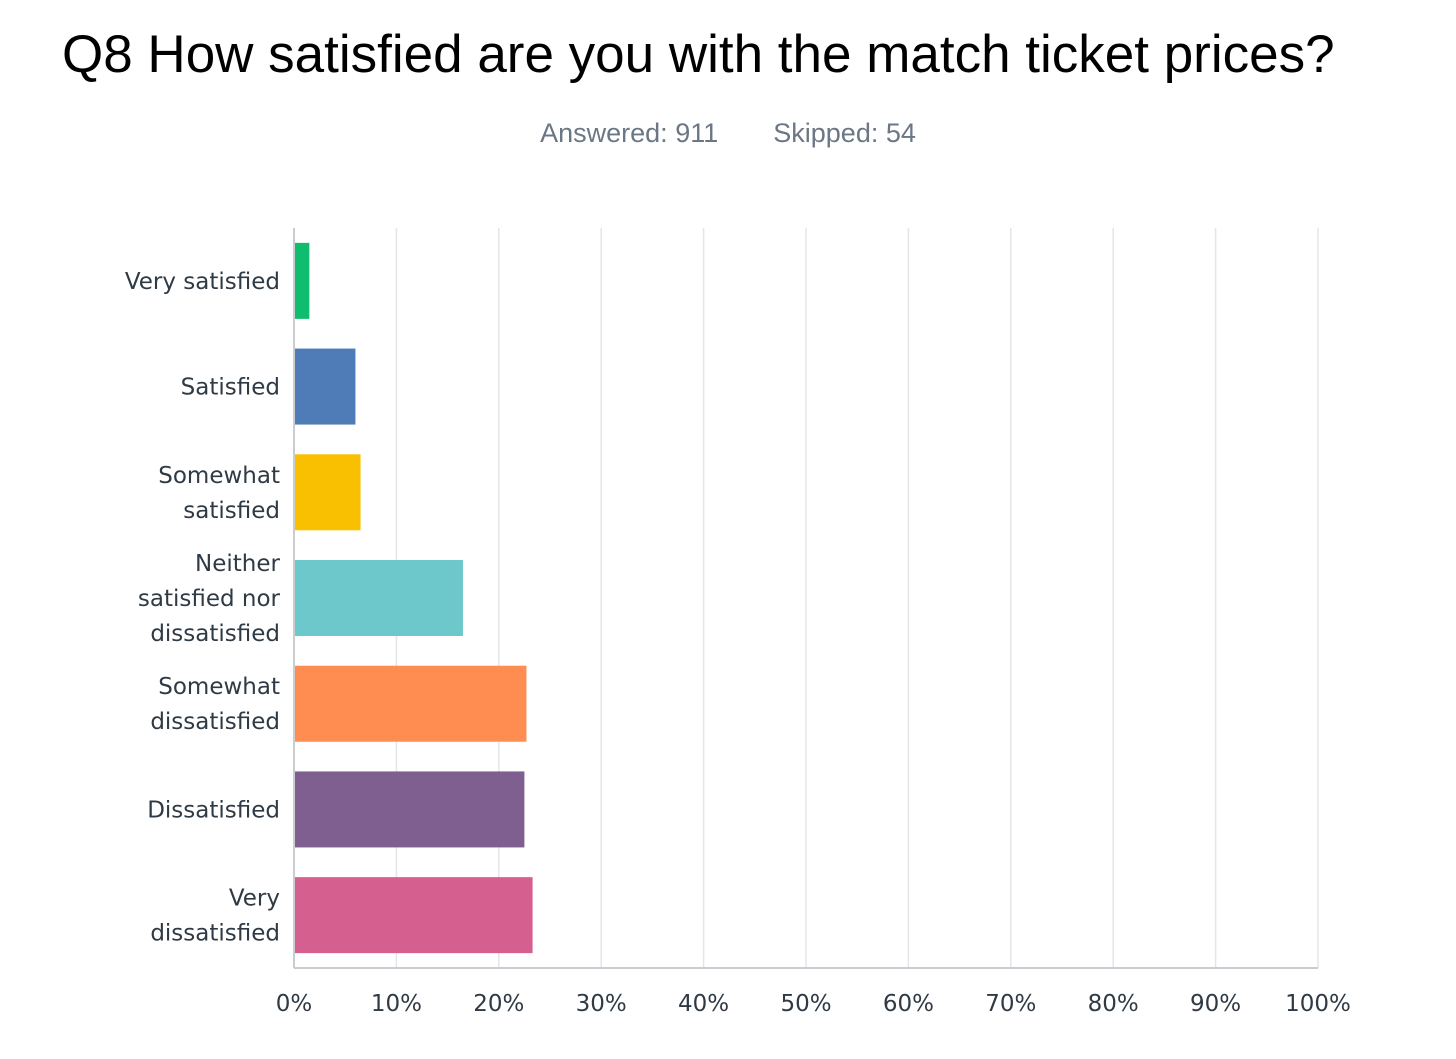 This screenshot has width=1456, height=1059. I want to click on category-label: Somewhat satisfied, so click(219, 493).